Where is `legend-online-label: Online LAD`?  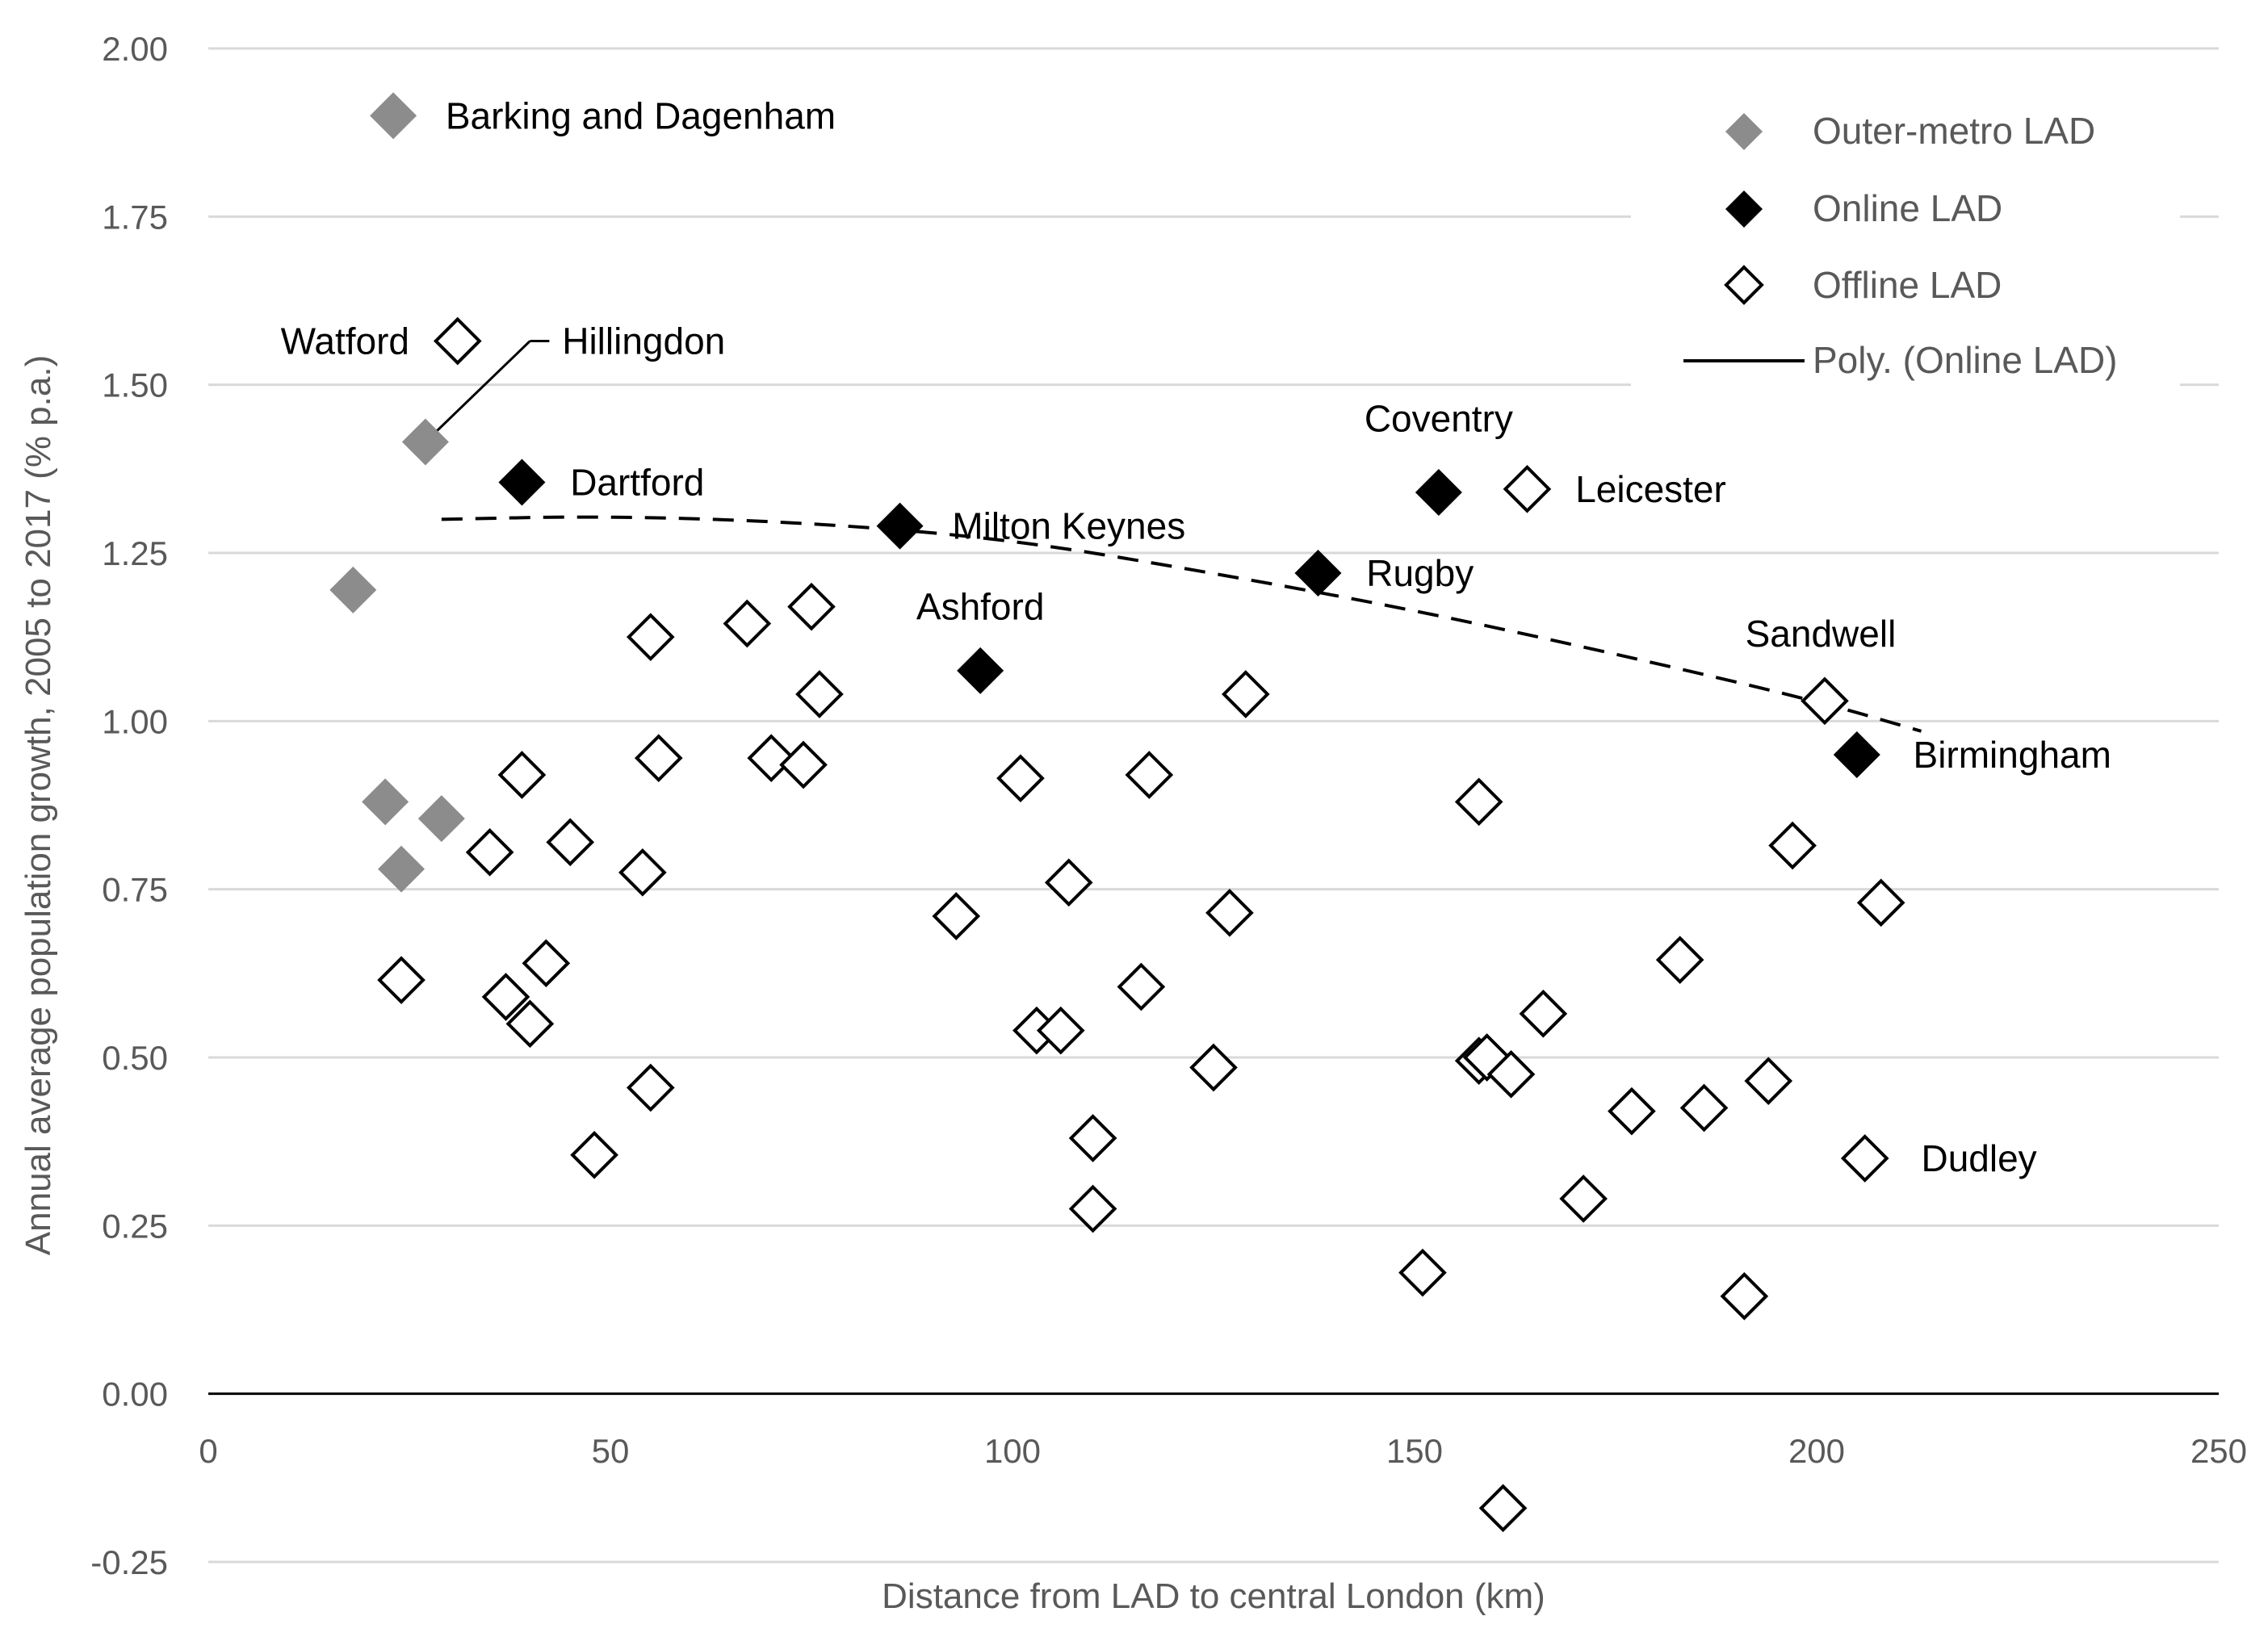
legend-online-label: Online LAD is located at coordinates (1907, 208).